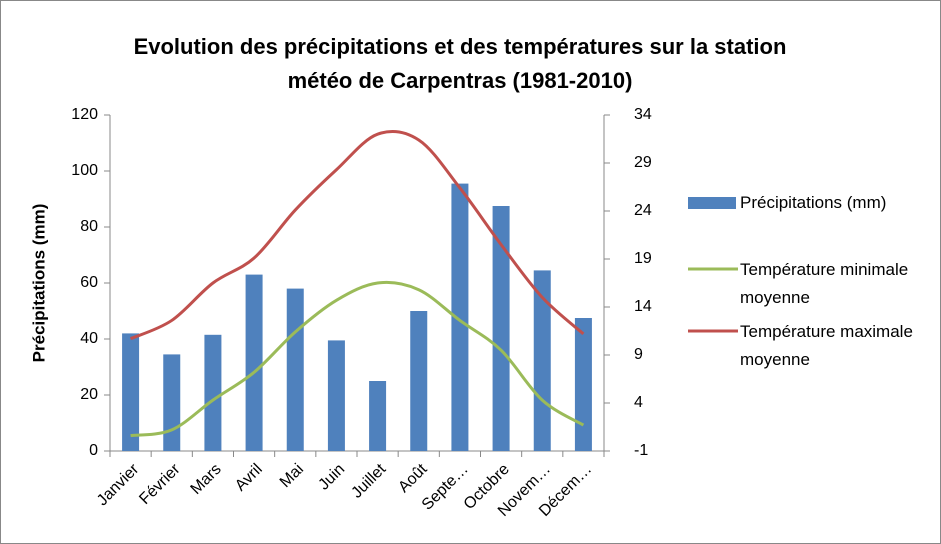 This screenshot has width=941, height=544. I want to click on x-tick-label: Juillet, so click(368, 480).